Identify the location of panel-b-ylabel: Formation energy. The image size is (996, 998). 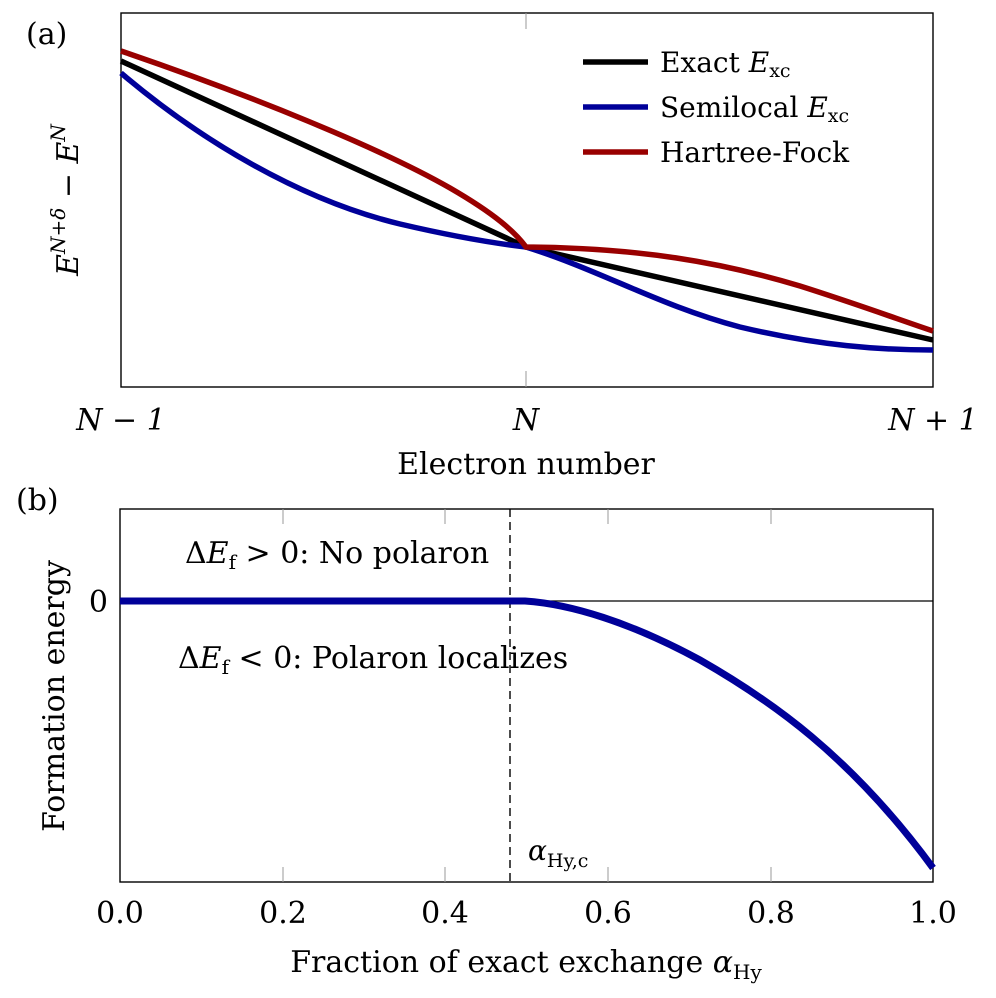
(54, 696).